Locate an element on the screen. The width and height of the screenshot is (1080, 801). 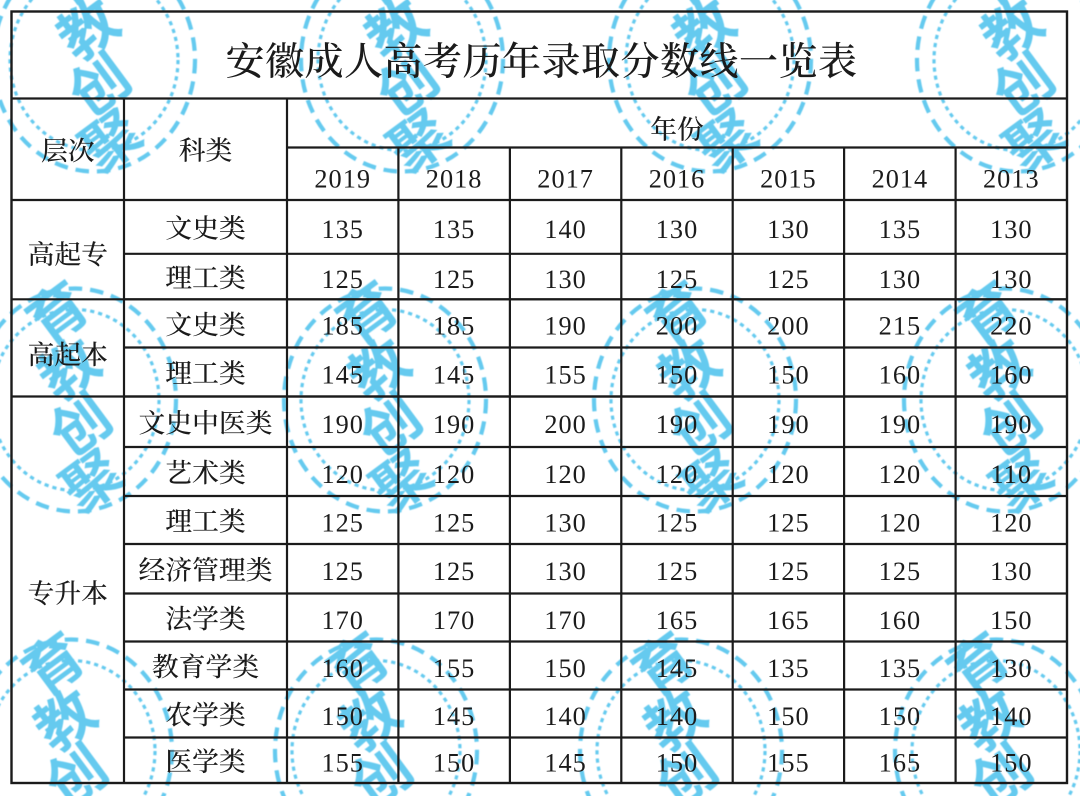
svg-text: 2016 is located at coordinates (677, 179).